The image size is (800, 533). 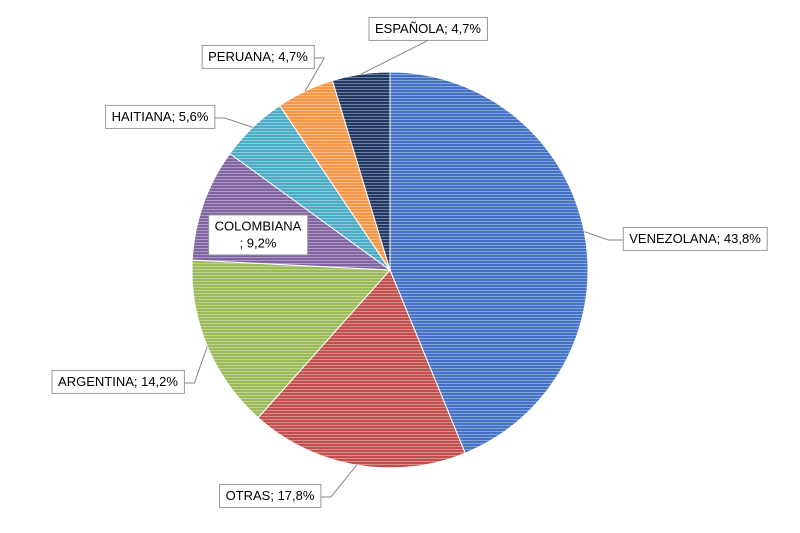 I want to click on data-label: PERUANA; 4,7%, so click(x=258, y=56).